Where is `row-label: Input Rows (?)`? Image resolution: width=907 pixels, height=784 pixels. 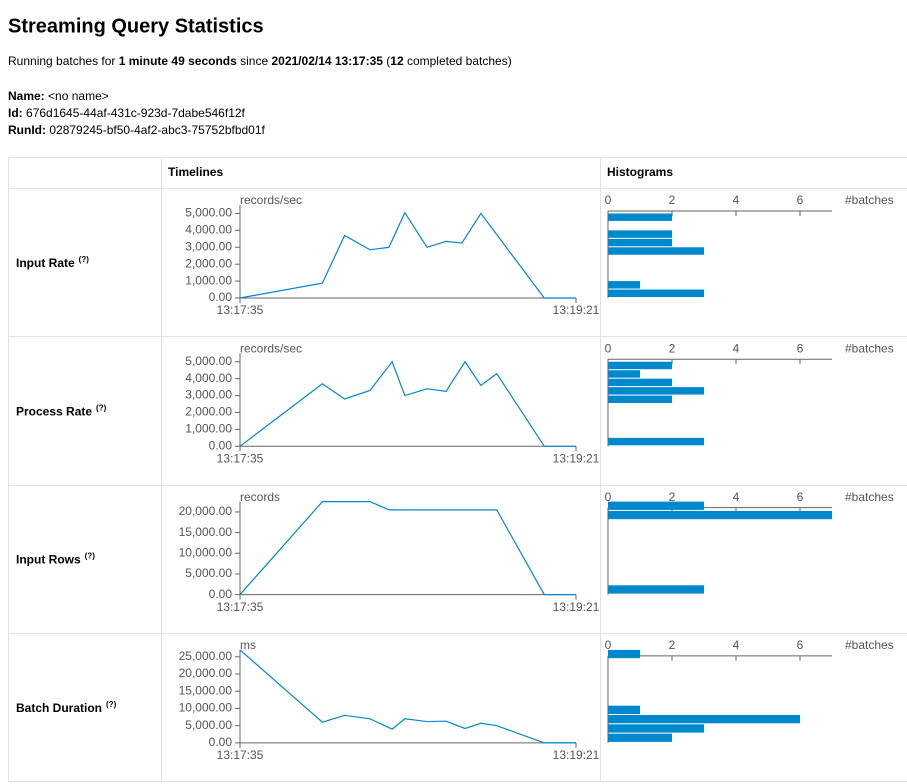
row-label: Input Rows (?) is located at coordinates (55, 559).